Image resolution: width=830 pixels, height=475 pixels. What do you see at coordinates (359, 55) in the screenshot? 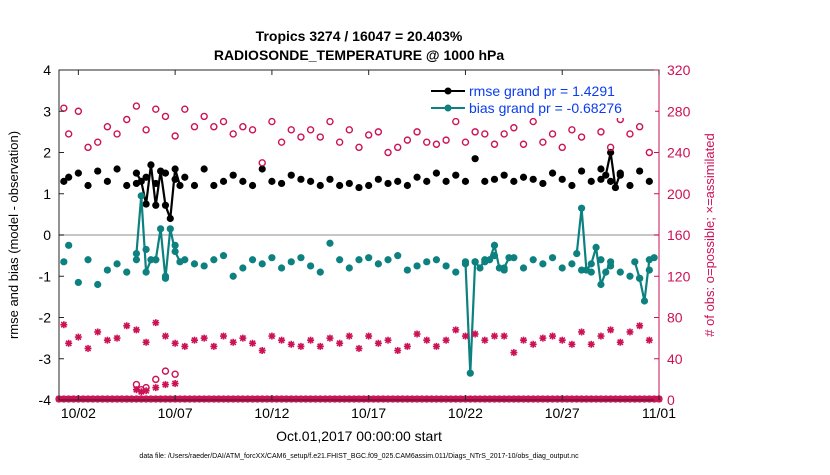
I see `chart-title-line2: RADIOSONDE_TEMPERATURE @ 1000 hPa` at bounding box center [359, 55].